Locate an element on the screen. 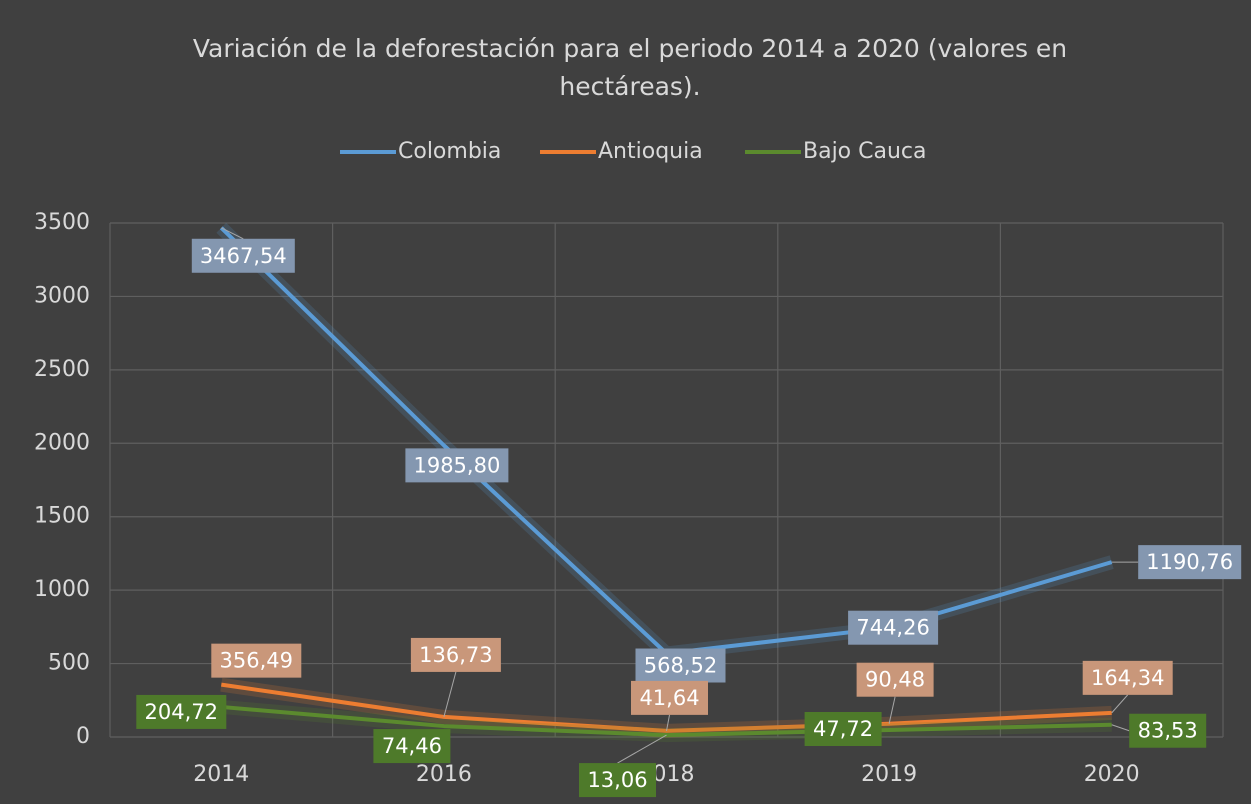  data-label: 568,52 is located at coordinates (680, 666).